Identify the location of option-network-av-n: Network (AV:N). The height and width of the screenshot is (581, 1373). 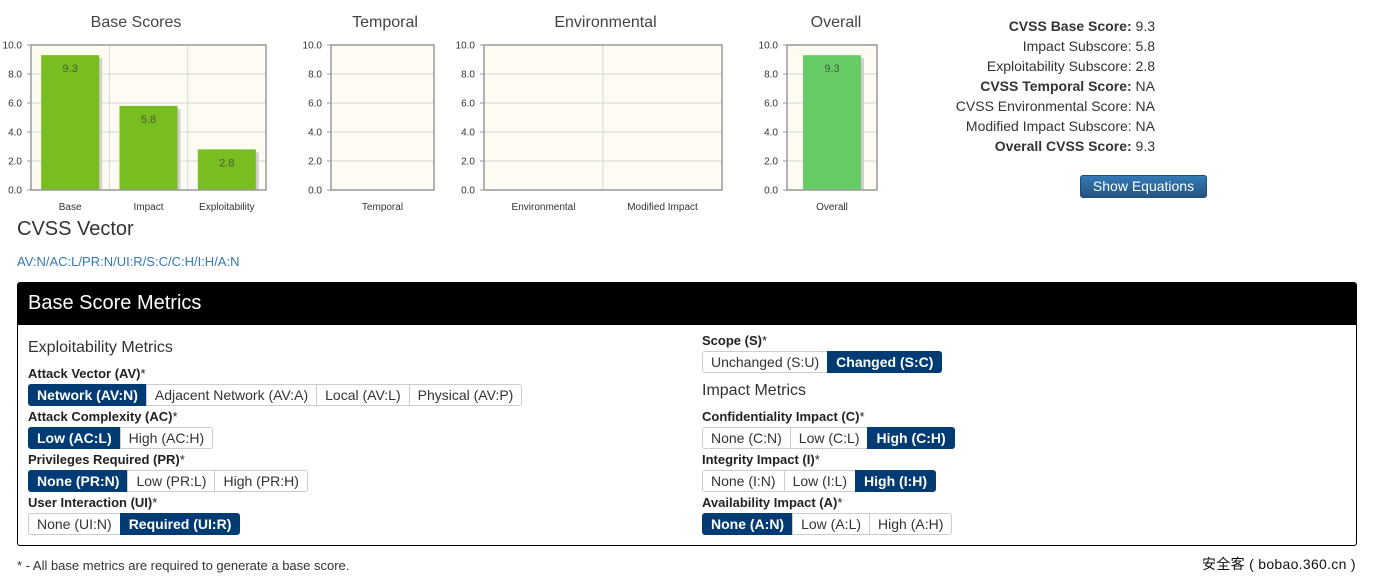
(87, 395).